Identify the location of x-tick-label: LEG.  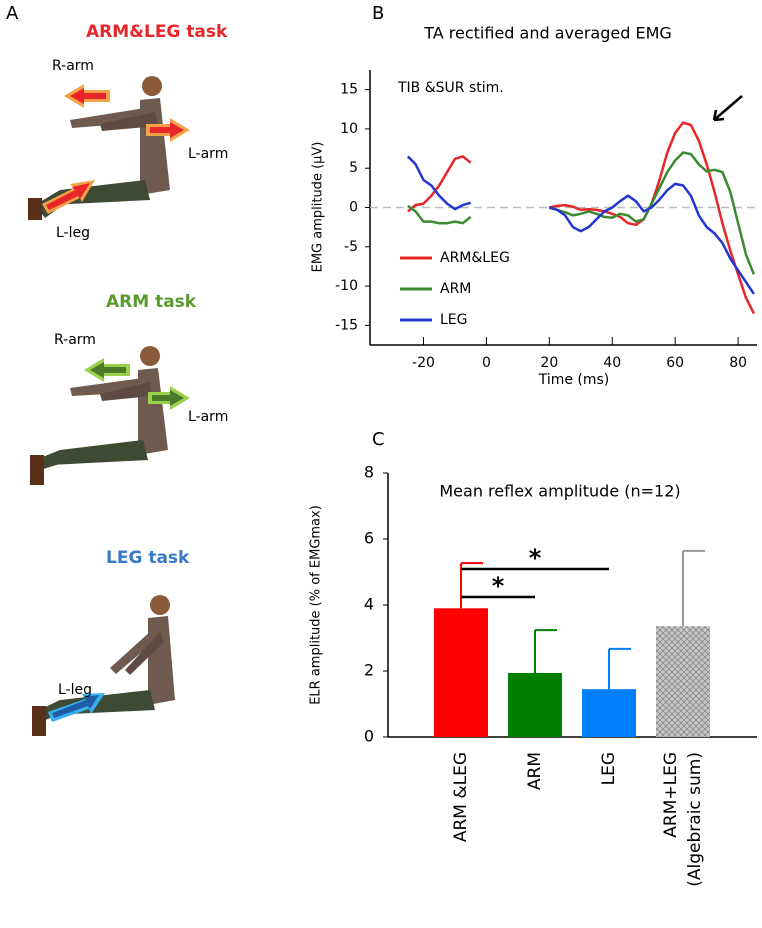
(609, 768).